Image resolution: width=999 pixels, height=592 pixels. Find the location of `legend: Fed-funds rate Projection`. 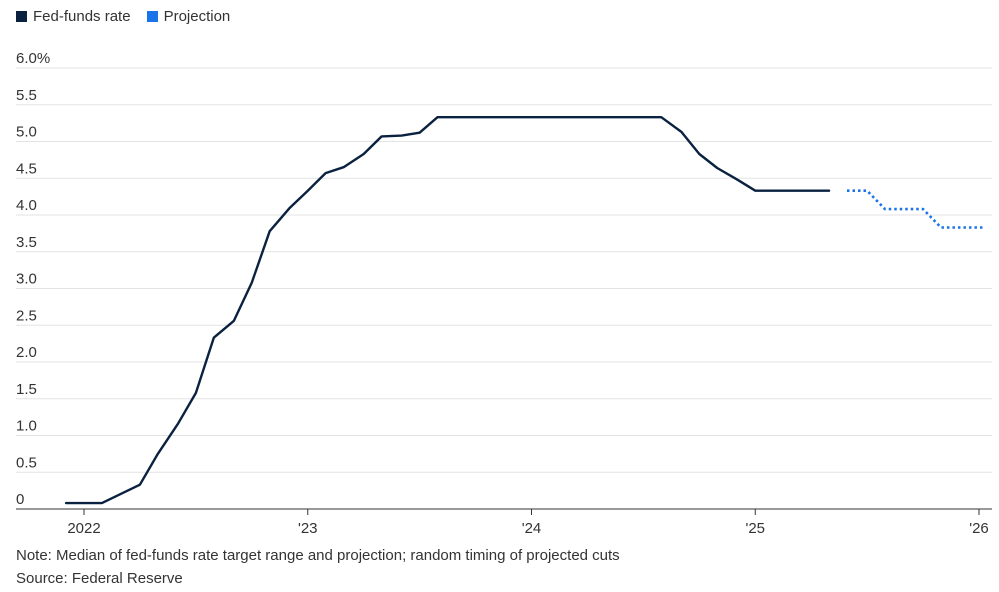

legend: Fed-funds rate Projection is located at coordinates (128, 16).